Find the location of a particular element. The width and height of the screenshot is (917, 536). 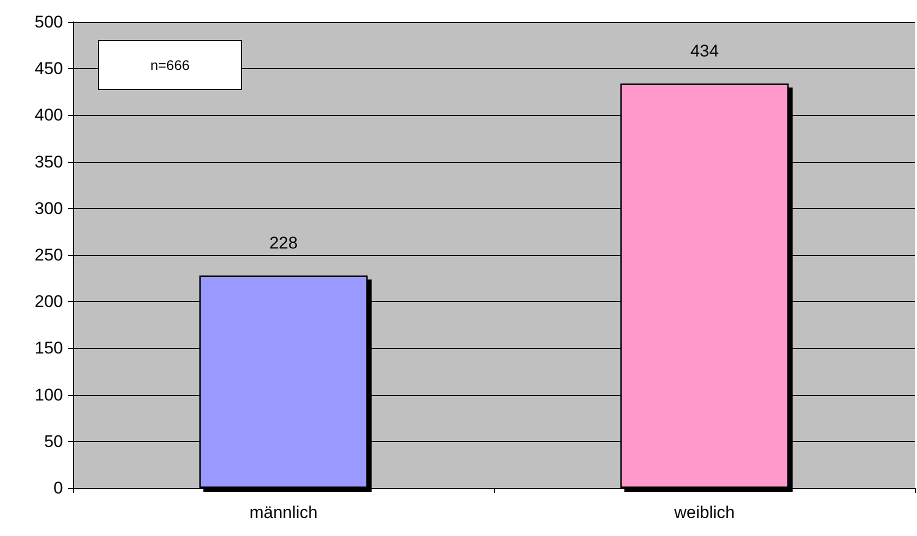

note-box: n=666 is located at coordinates (170, 65).